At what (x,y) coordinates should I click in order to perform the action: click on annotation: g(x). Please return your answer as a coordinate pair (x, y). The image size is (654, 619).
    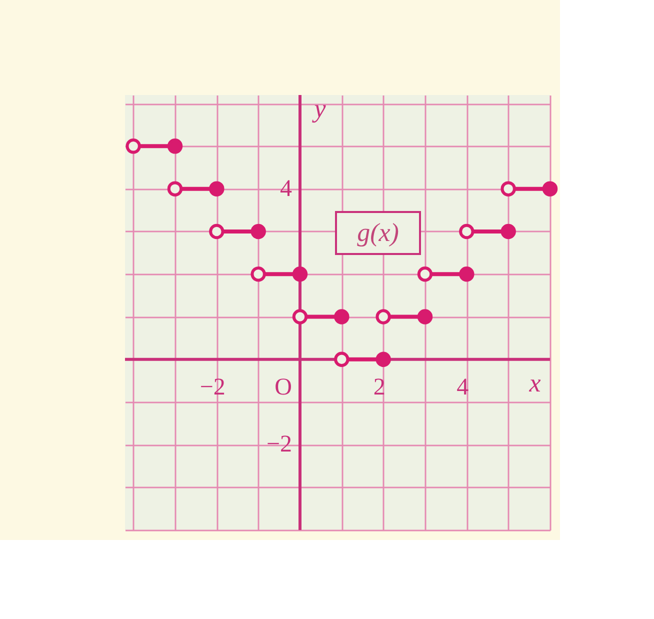
    Looking at the image, I should click on (378, 232).